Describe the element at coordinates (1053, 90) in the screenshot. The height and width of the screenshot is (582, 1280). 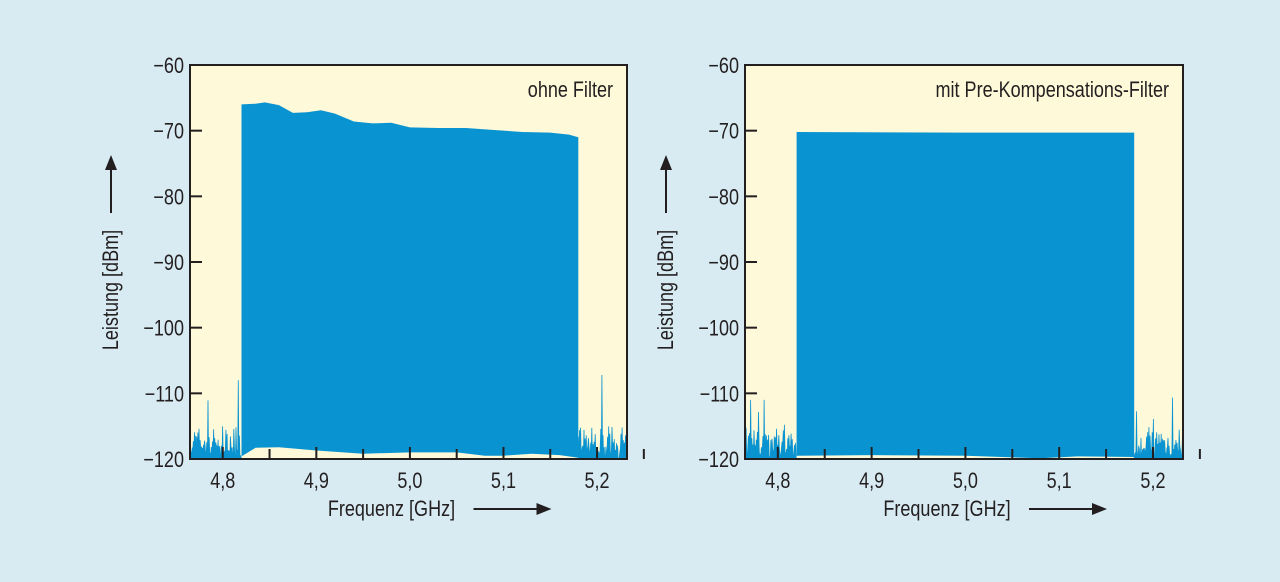
I see `panel-title: mit Pre-Kompensations-Filter` at that location.